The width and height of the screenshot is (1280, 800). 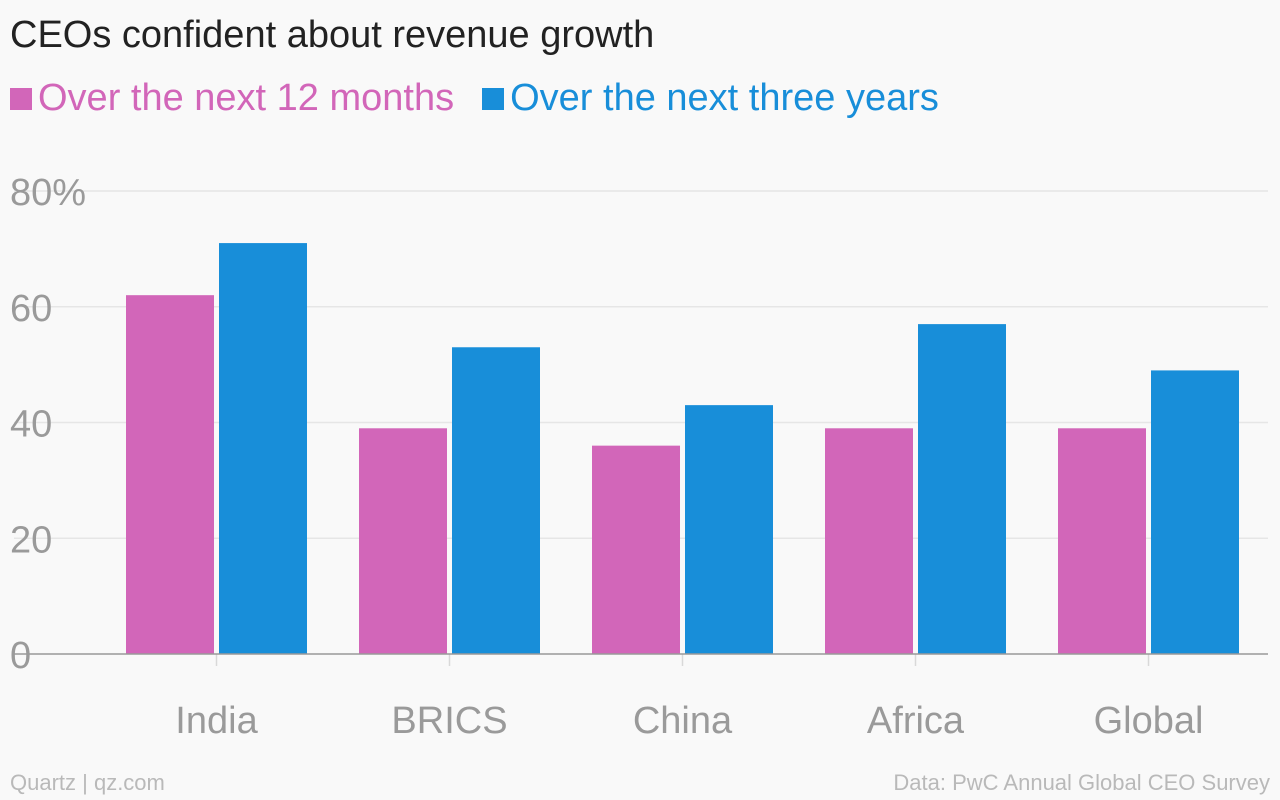 I want to click on x-tick-label: China, so click(x=683, y=721).